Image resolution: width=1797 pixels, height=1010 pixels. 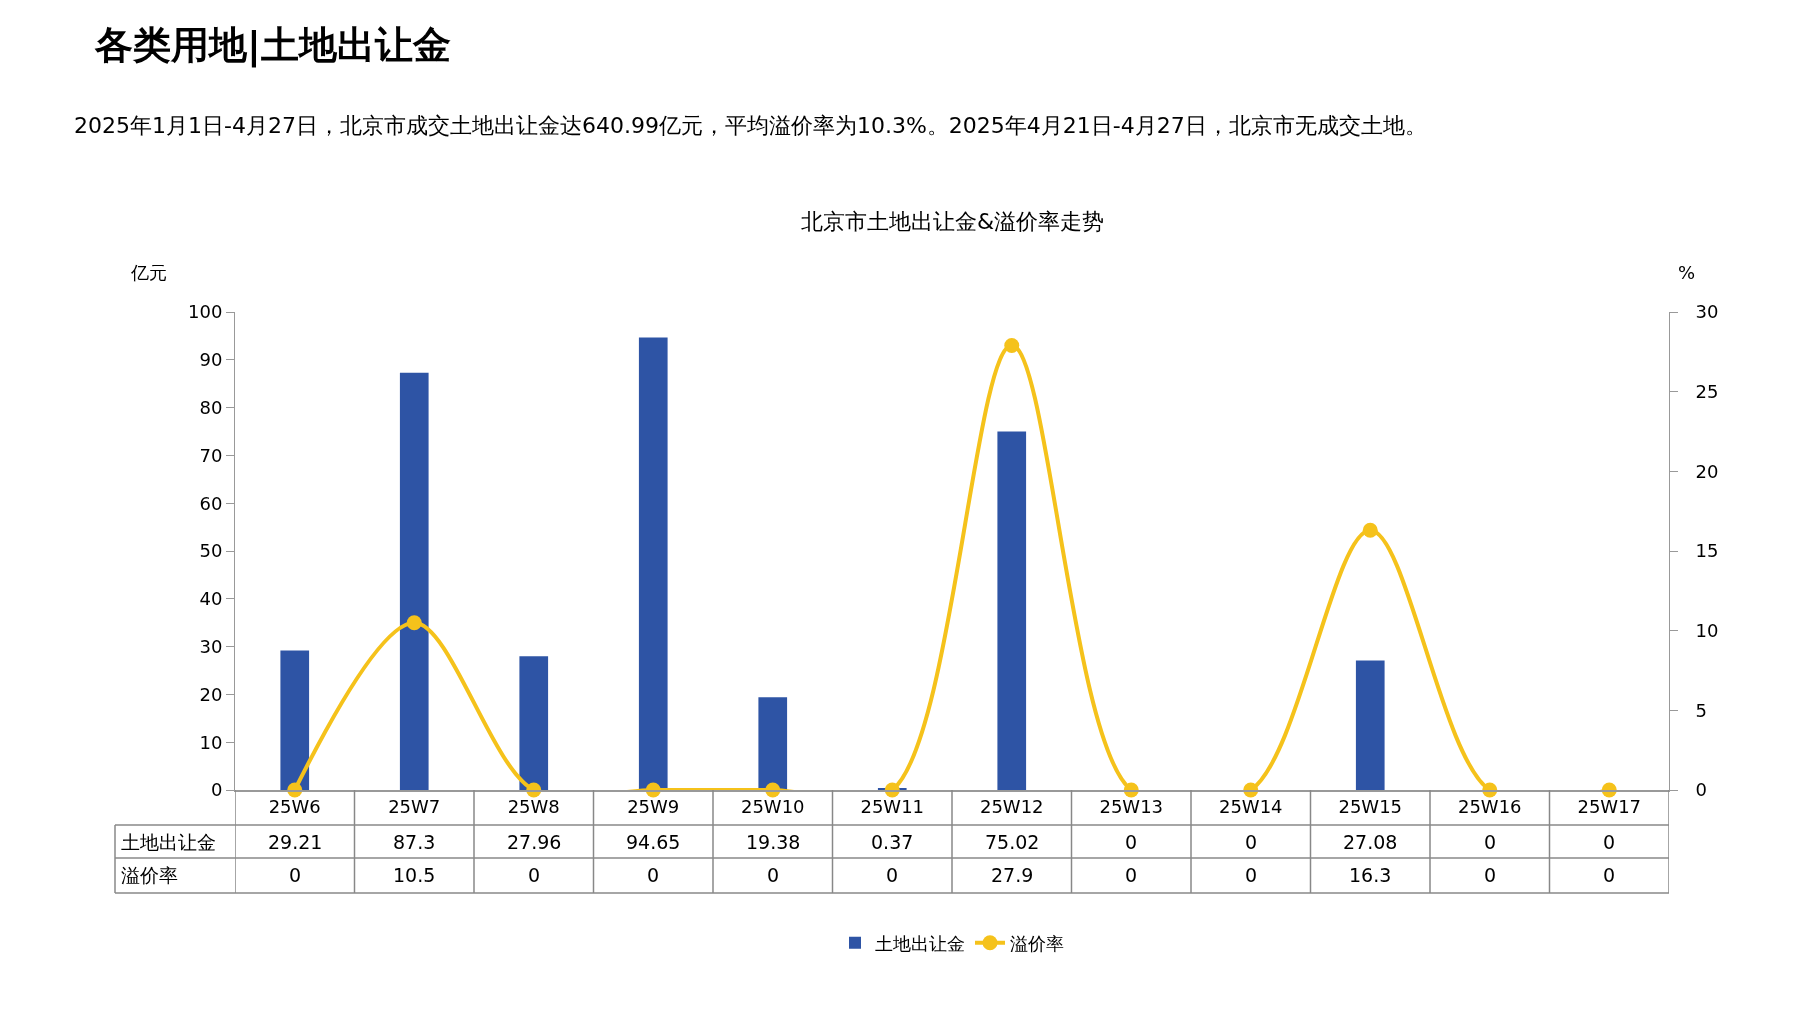 What do you see at coordinates (1489, 807) in the screenshot?
I see `x-tick-label: 25W16` at bounding box center [1489, 807].